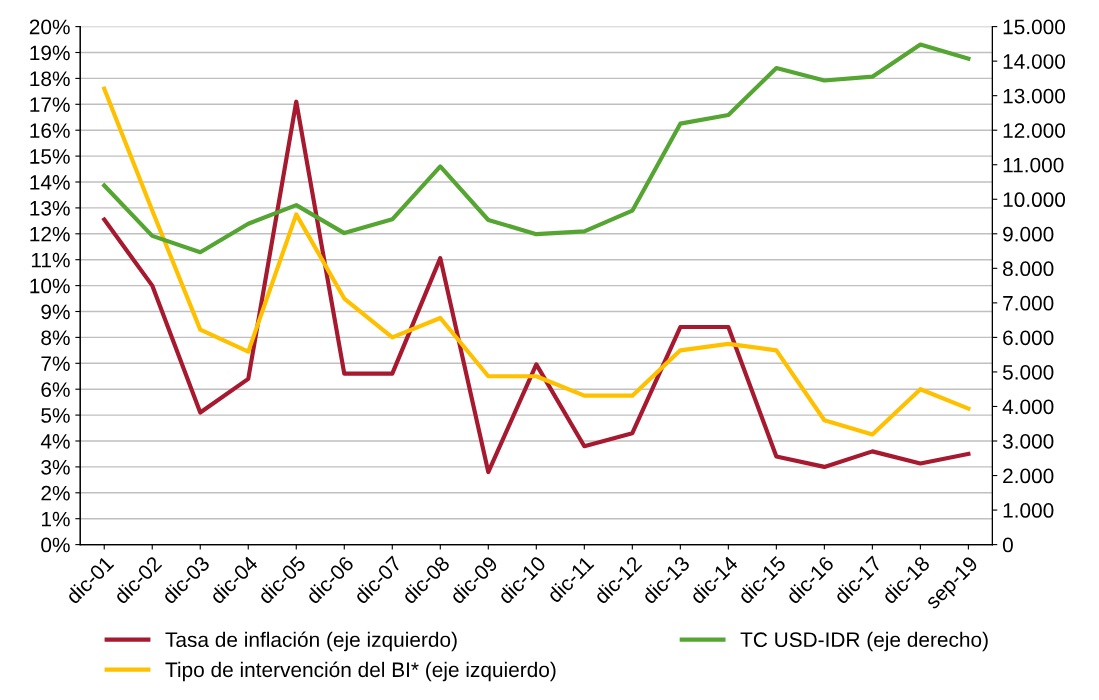 The height and width of the screenshot is (700, 1099). What do you see at coordinates (55, 493) in the screenshot?
I see `y-tick-label: 2%` at bounding box center [55, 493].